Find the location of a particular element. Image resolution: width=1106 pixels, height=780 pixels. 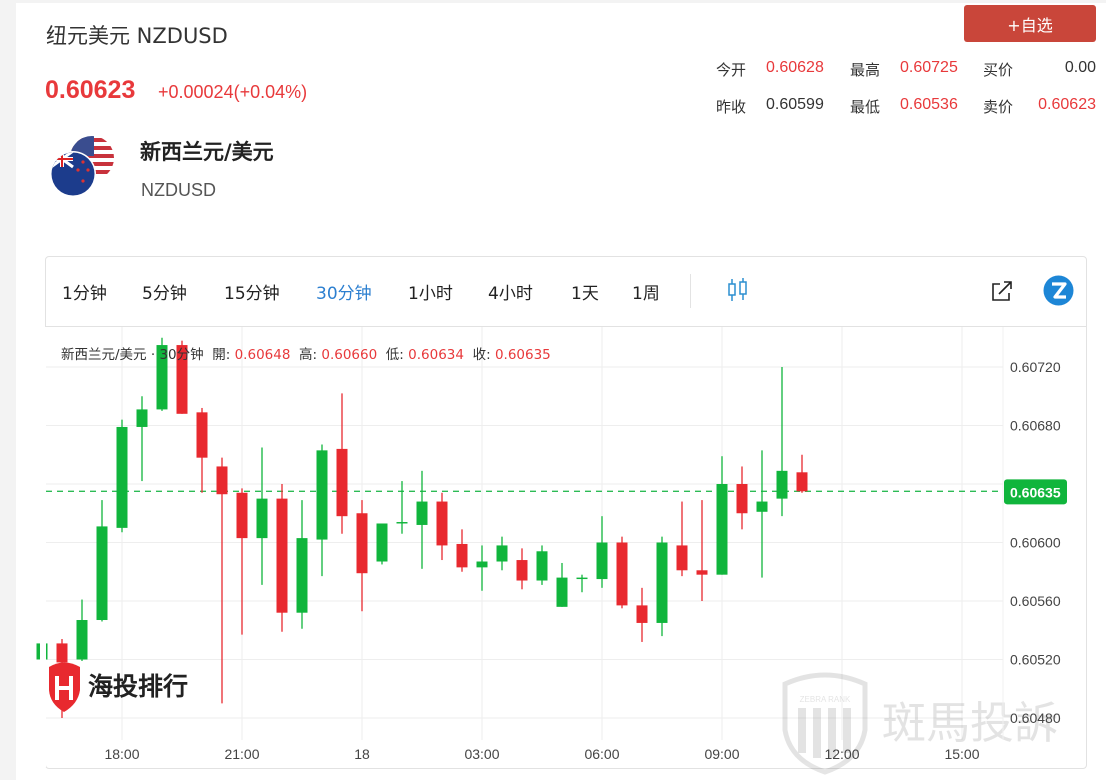

time-axis: 18:00 21:00 18 03:00 06:00 09:00 12:00 15:00 is located at coordinates (541, 754).